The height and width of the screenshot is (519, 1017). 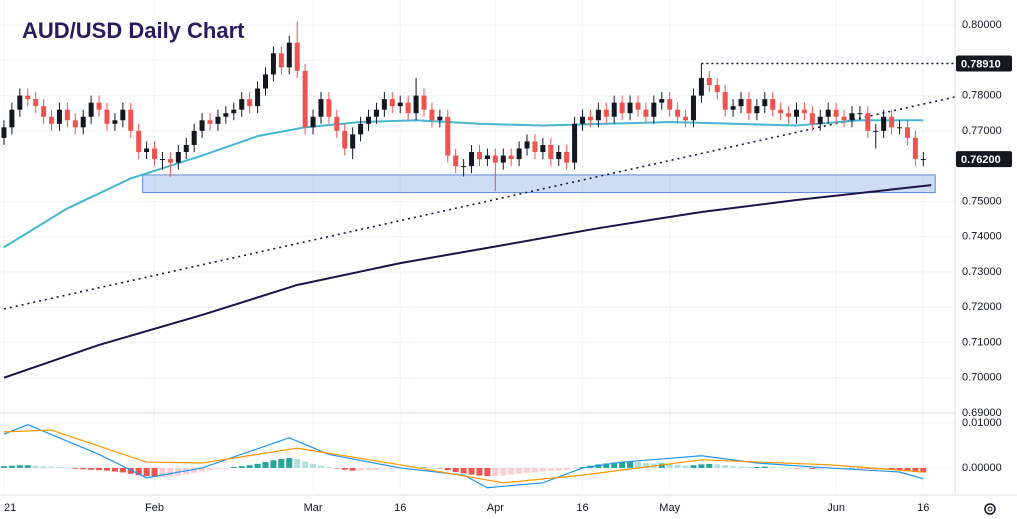 What do you see at coordinates (539, 184) in the screenshot?
I see `support-zone` at bounding box center [539, 184].